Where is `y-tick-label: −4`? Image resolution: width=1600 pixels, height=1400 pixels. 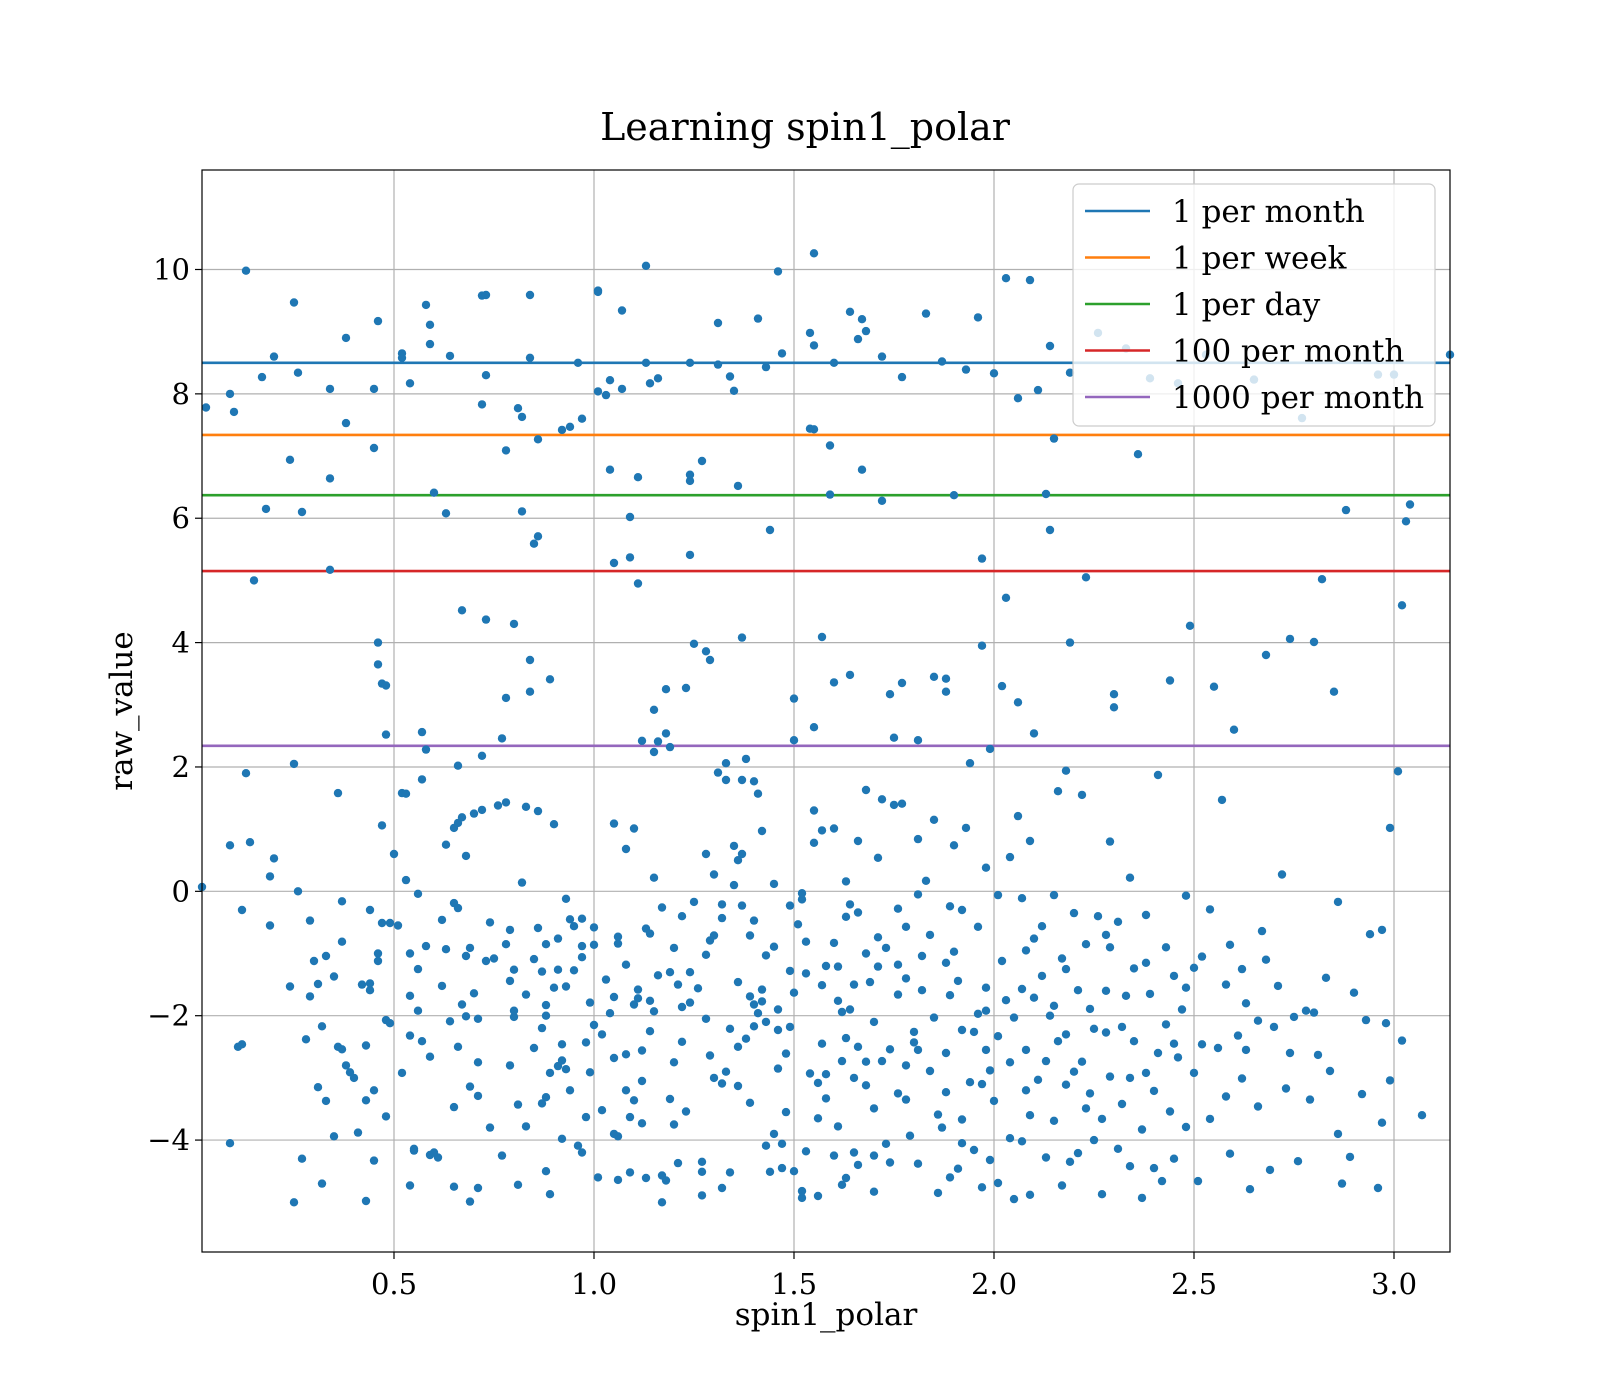 y-tick-label: −4 is located at coordinates (168, 1140).